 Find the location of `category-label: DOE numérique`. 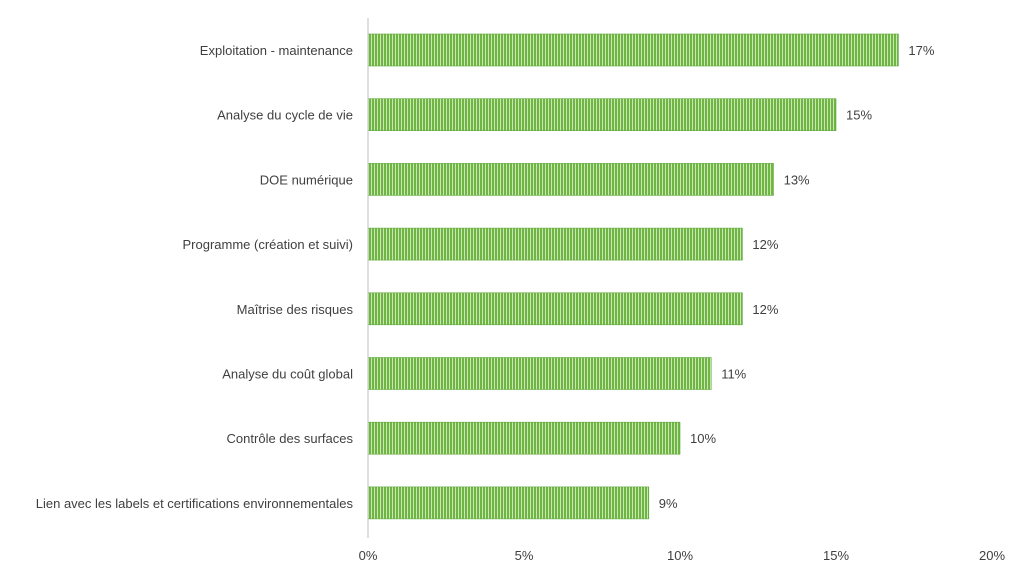

category-label: DOE numérique is located at coordinates (306, 179).